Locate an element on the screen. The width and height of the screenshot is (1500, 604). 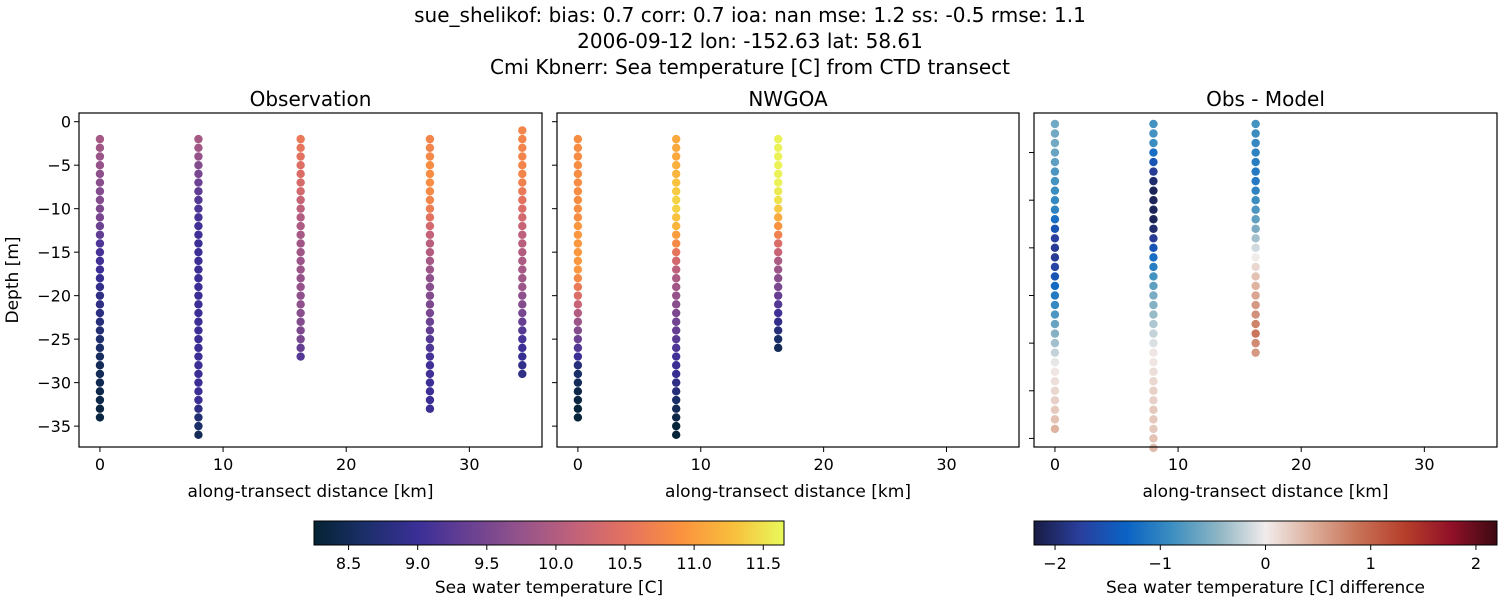
colorbar-gradient is located at coordinates (1265, 533).